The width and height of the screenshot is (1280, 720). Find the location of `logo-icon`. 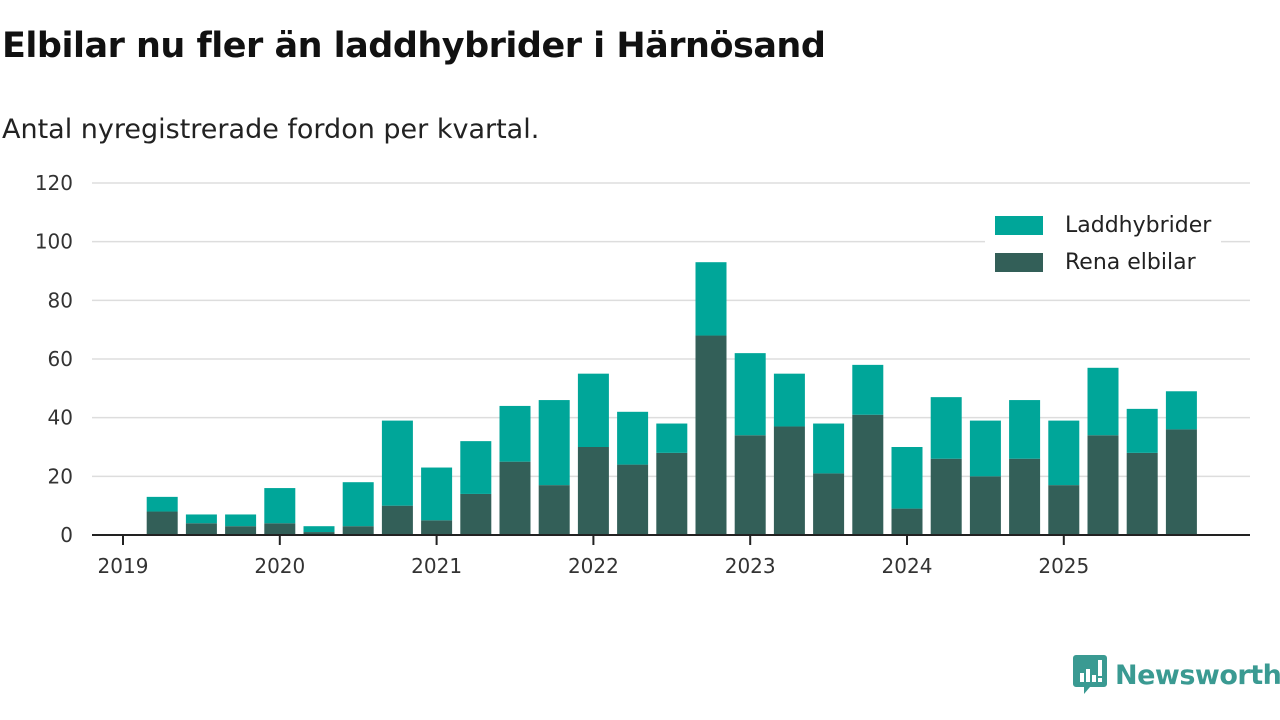

logo-icon is located at coordinates (1090, 674).